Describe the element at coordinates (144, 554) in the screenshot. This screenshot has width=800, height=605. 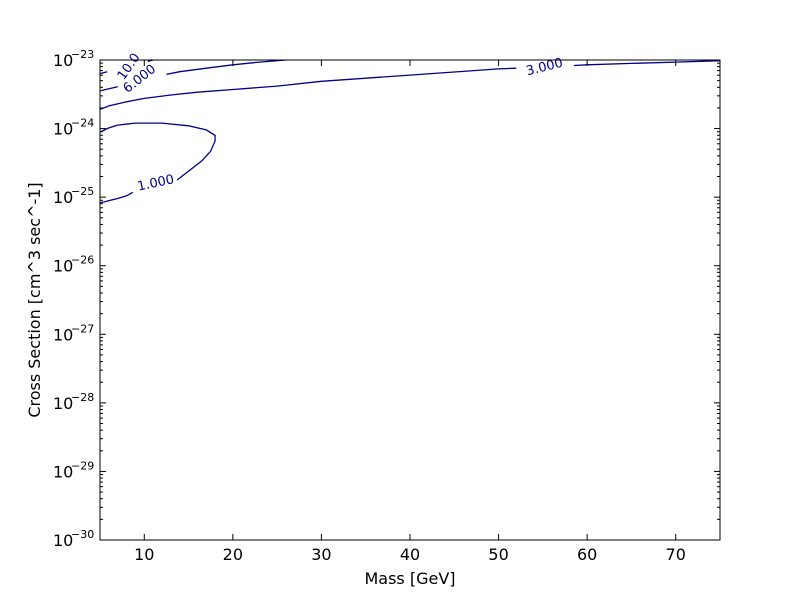
I see `x-tick-label: 10` at that location.